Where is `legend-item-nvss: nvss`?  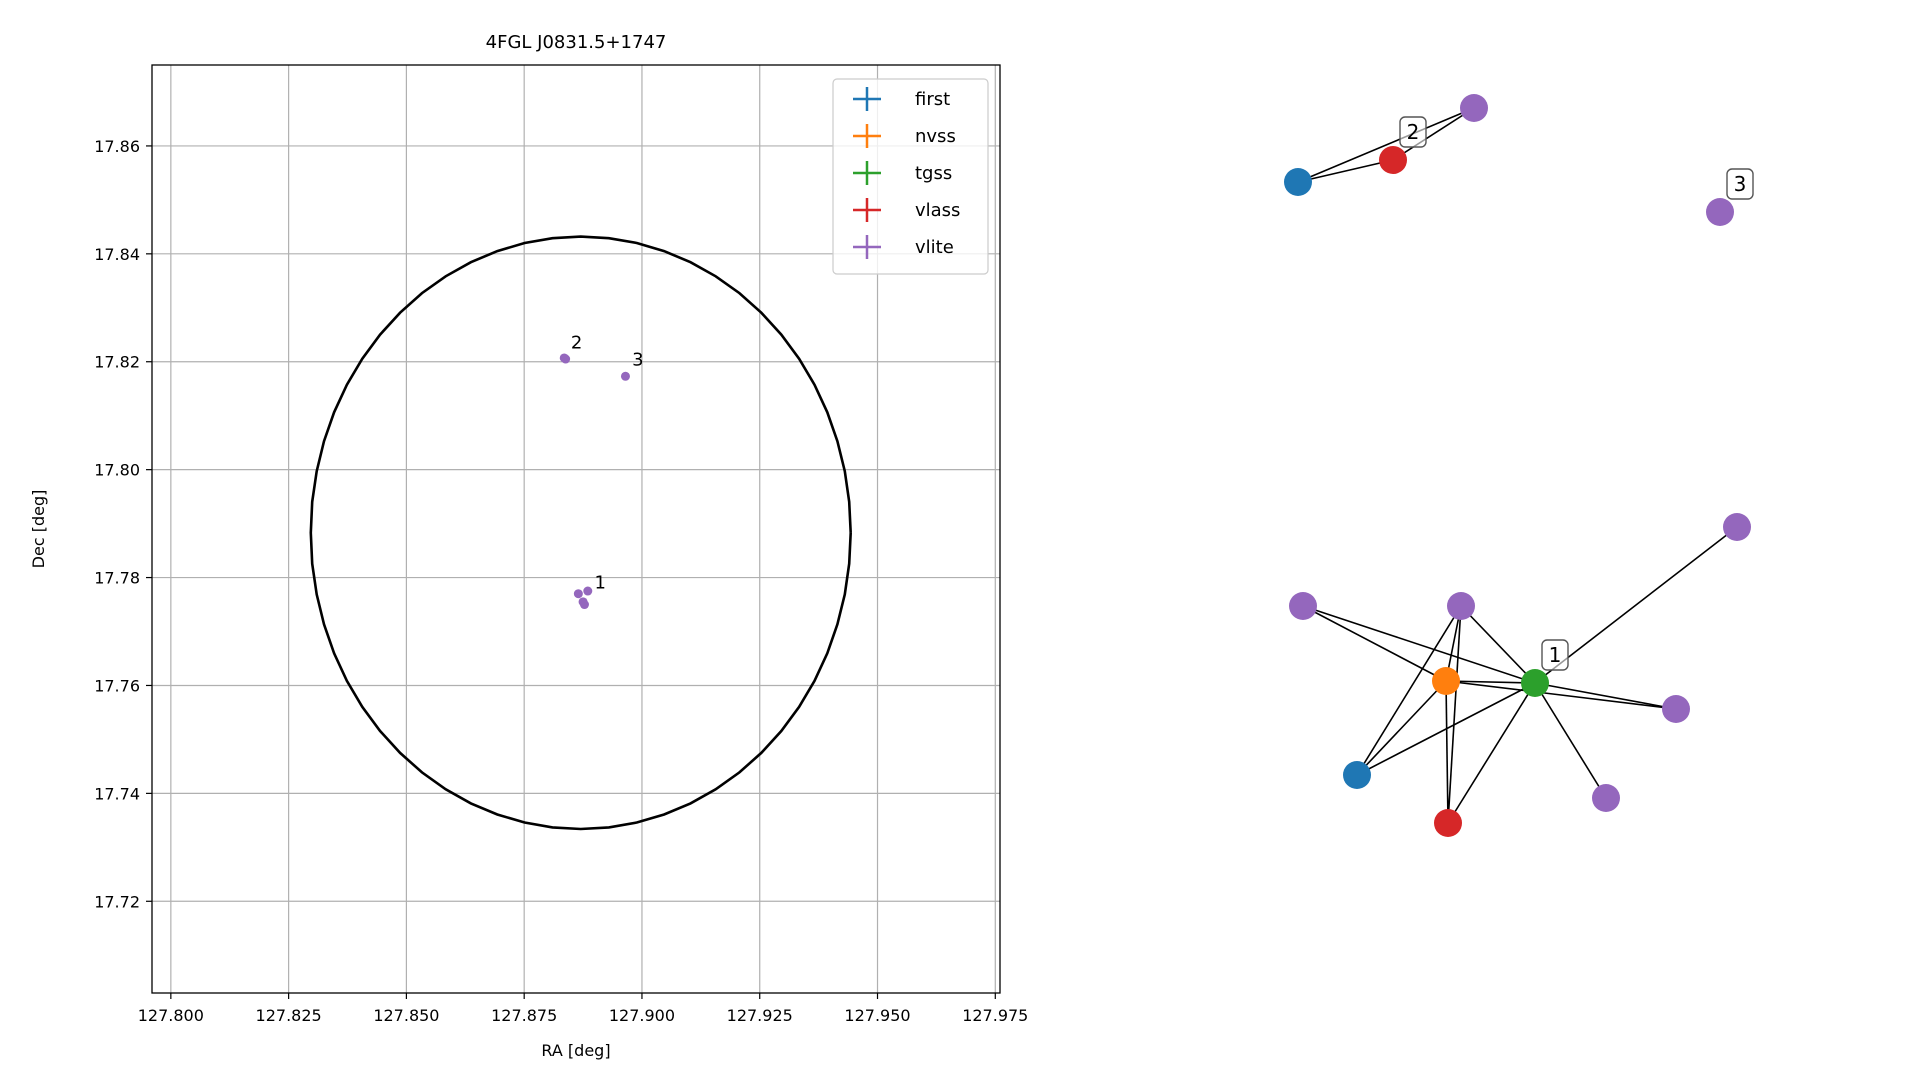
legend-item-nvss: nvss is located at coordinates (904, 136).